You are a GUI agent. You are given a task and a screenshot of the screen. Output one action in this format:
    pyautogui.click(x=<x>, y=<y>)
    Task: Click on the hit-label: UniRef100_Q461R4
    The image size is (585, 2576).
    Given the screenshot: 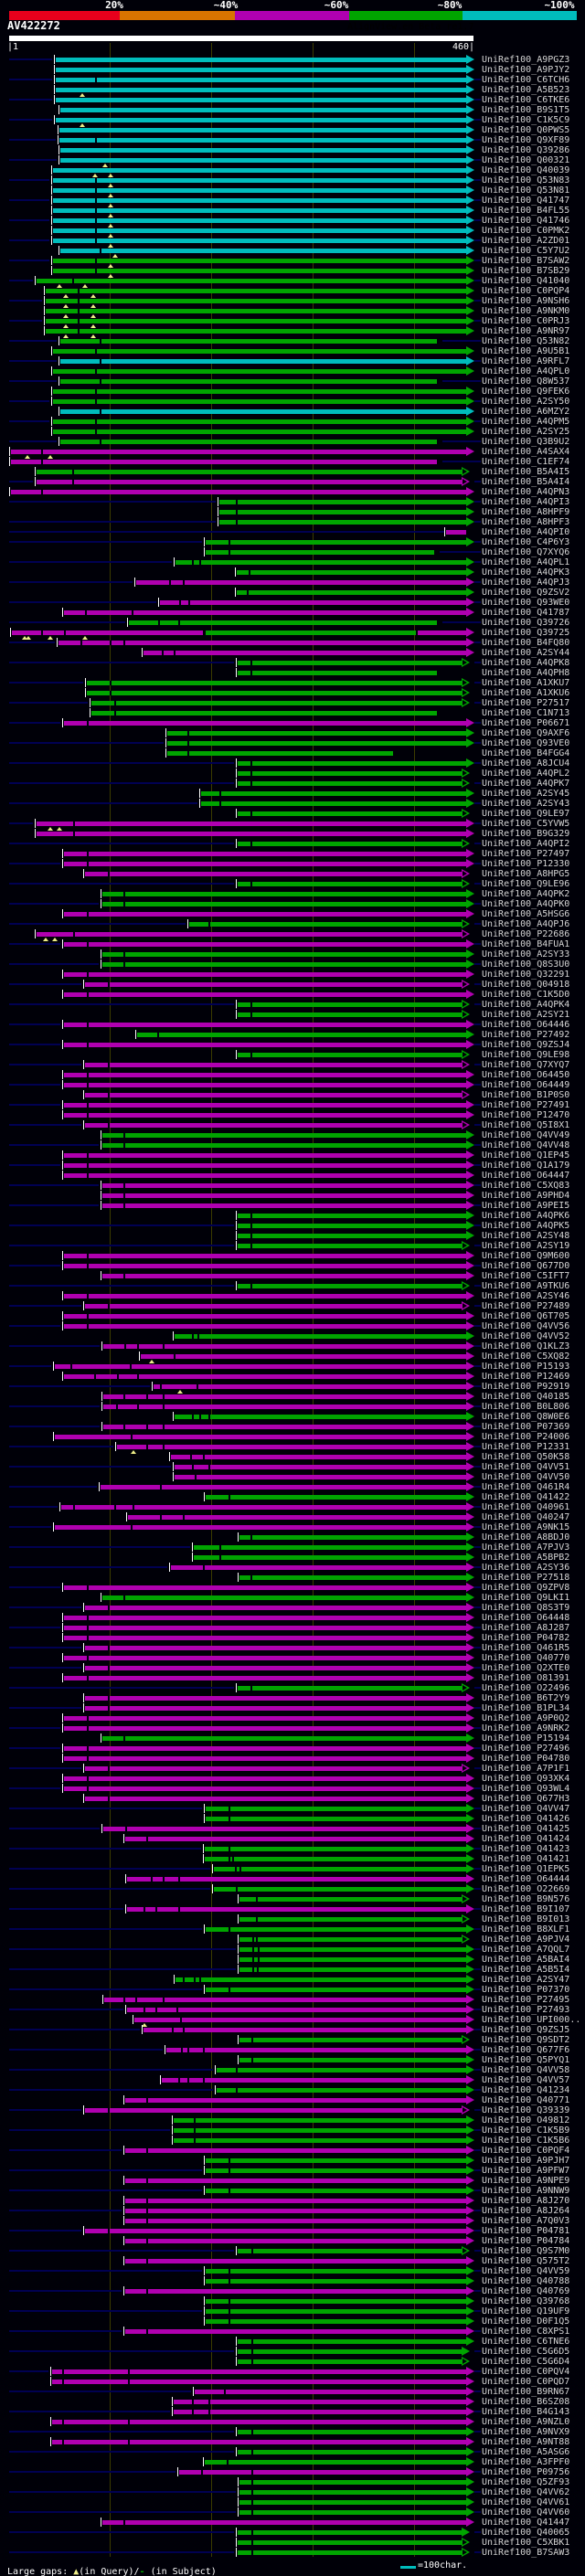 What is the action you would take?
    pyautogui.click(x=526, y=1487)
    